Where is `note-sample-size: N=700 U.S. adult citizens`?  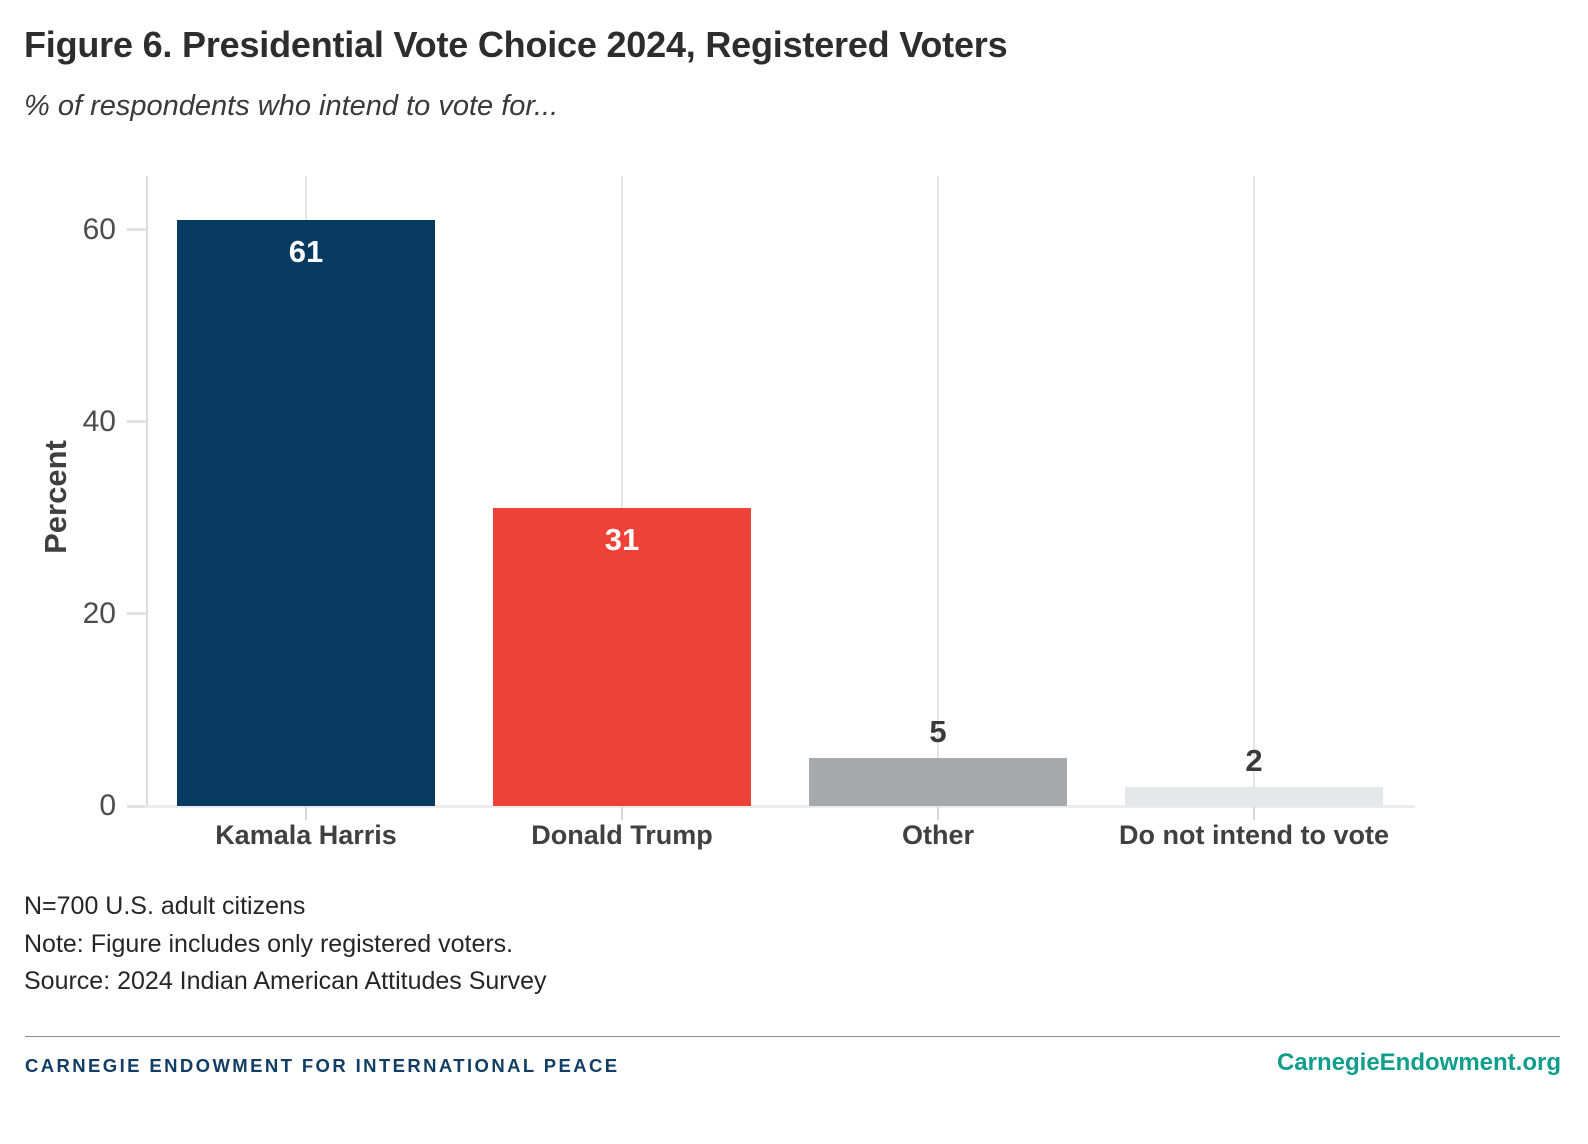 note-sample-size: N=700 U.S. adult citizens is located at coordinates (165, 906).